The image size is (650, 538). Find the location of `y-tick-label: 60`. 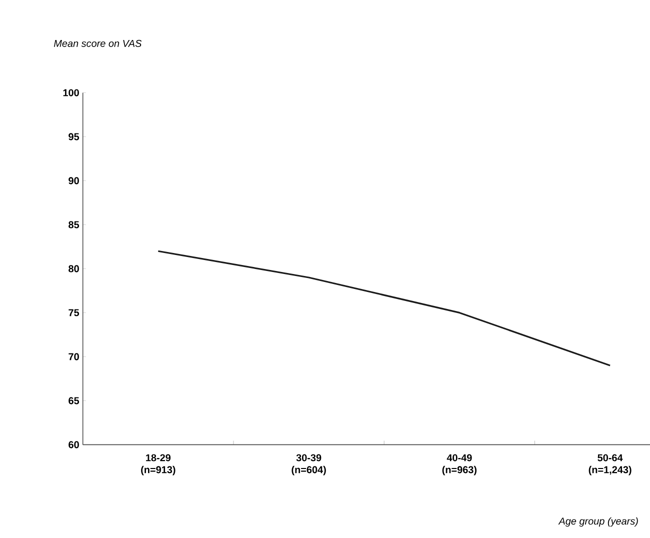

y-tick-label: 60 is located at coordinates (73, 444).